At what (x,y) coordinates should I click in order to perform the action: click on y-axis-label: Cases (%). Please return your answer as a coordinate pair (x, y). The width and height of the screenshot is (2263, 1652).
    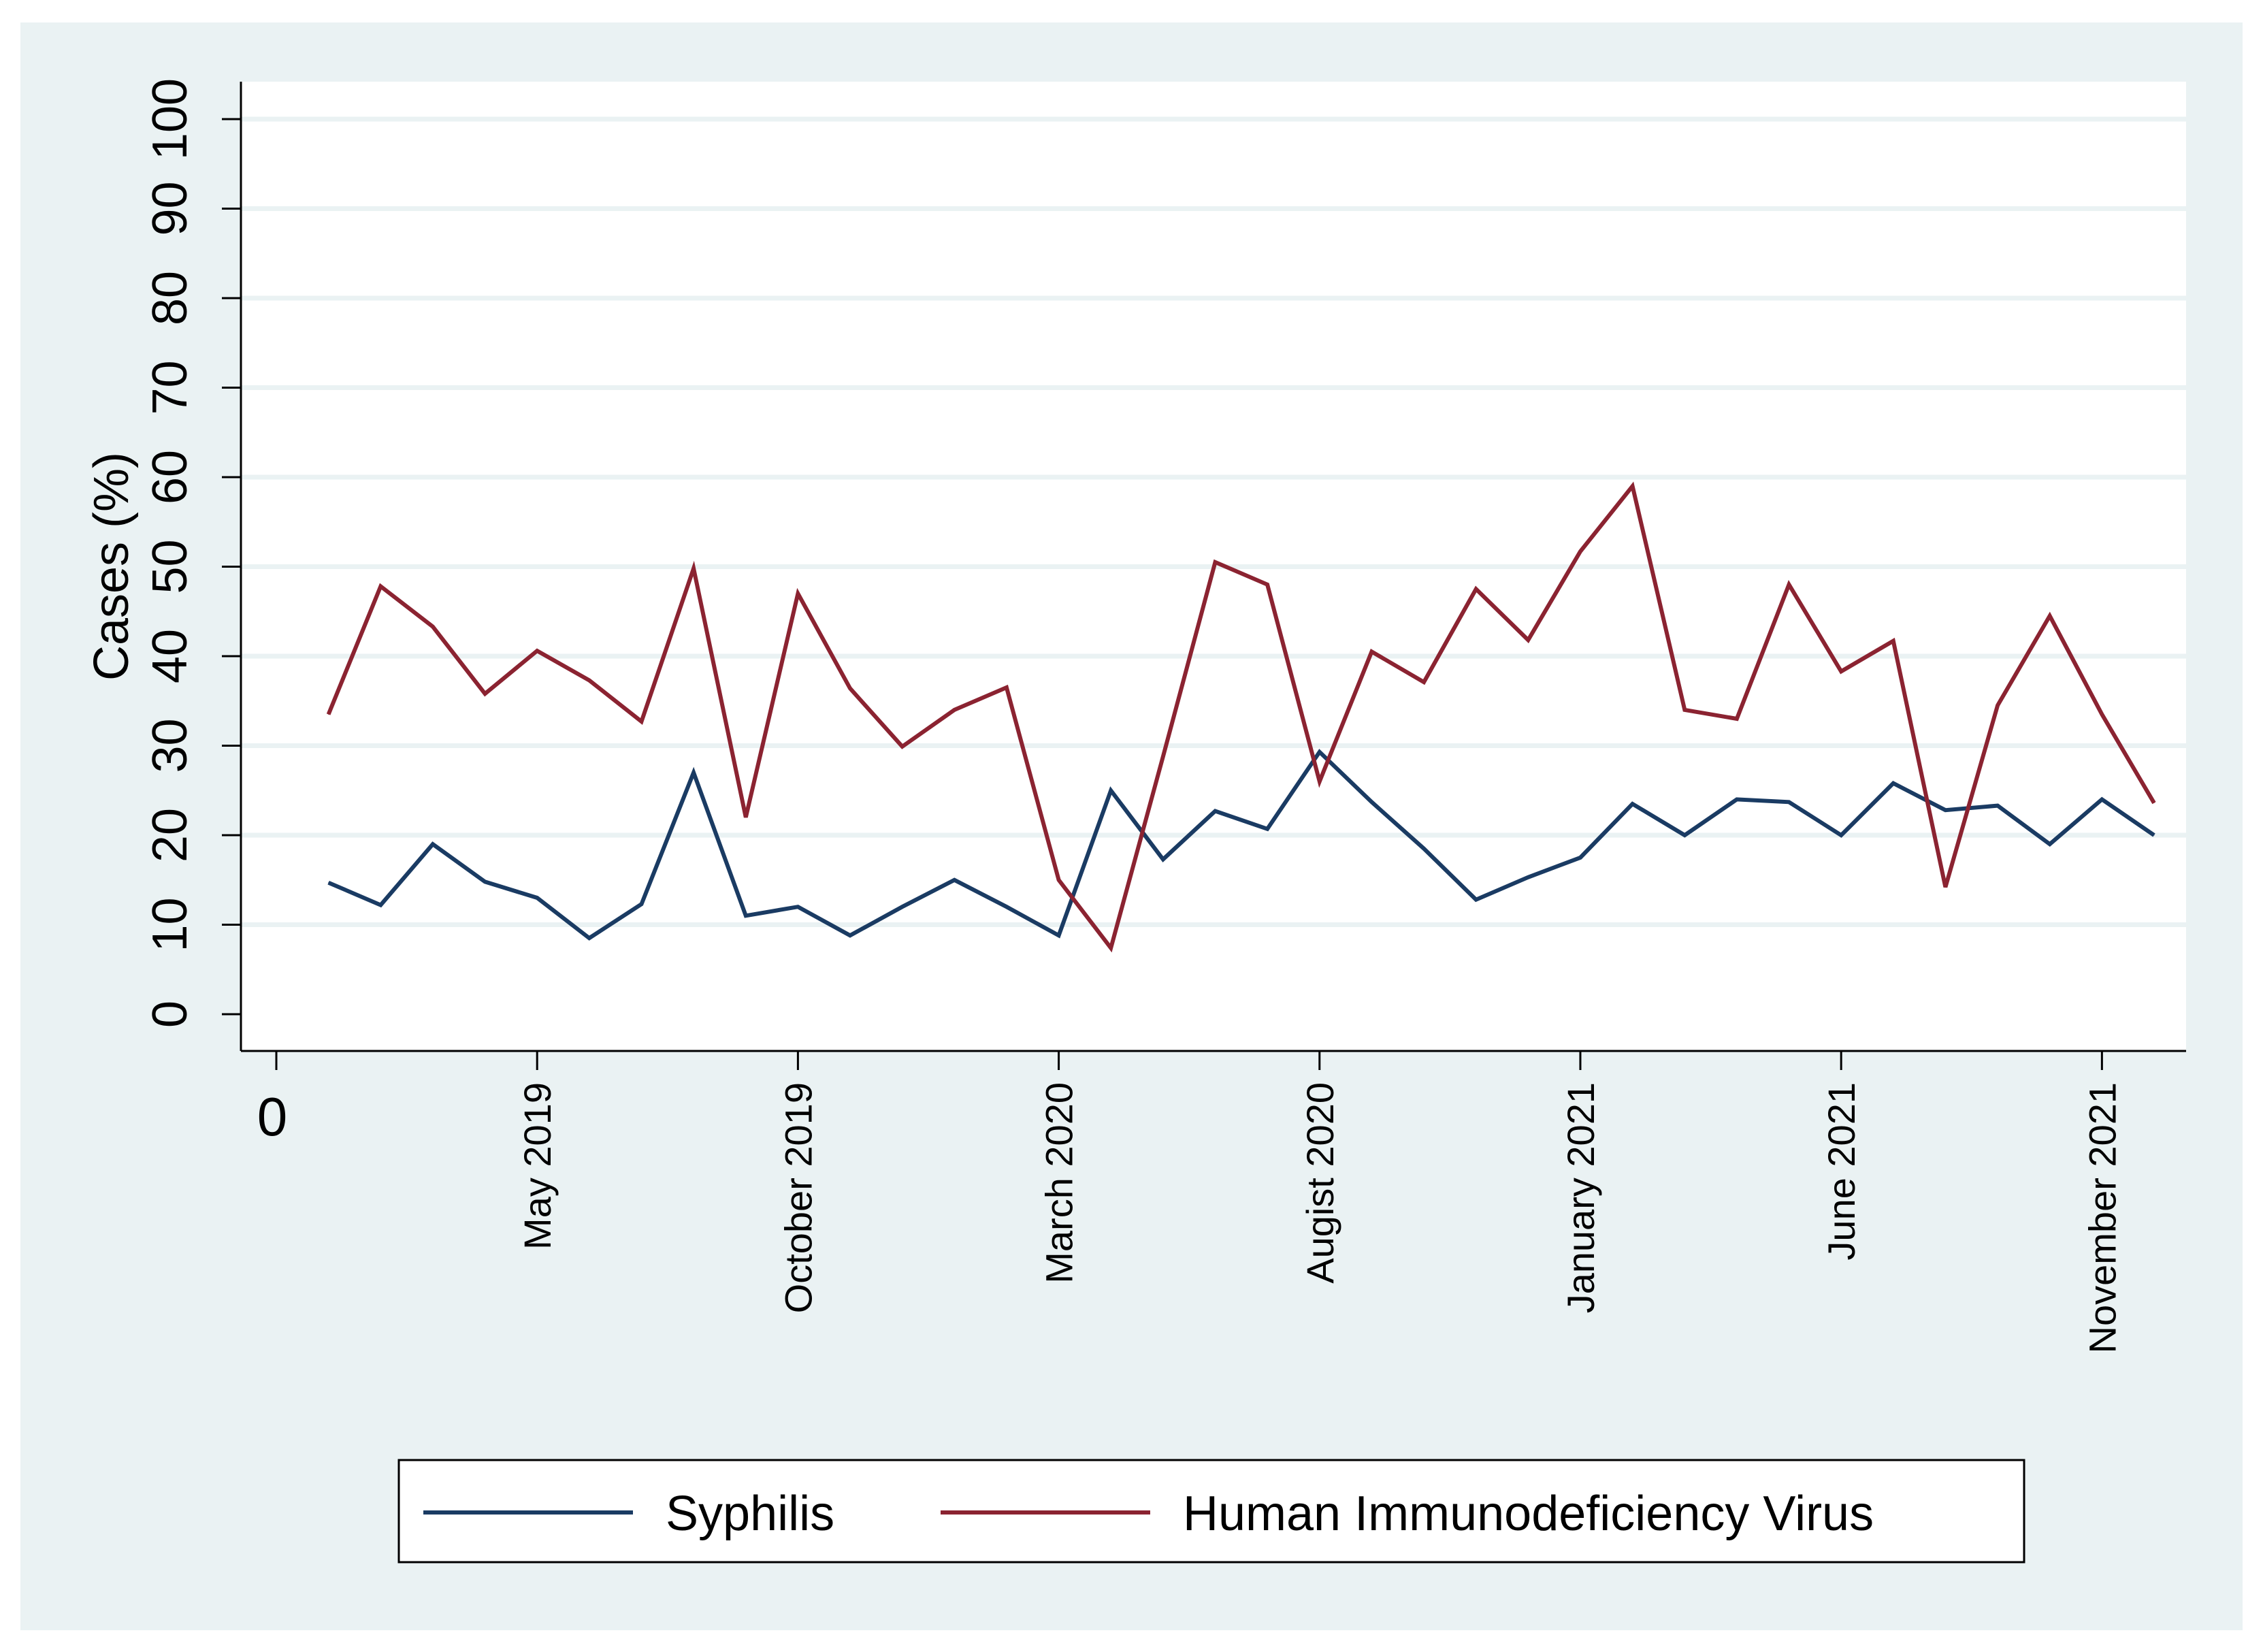
    Looking at the image, I should click on (111, 566).